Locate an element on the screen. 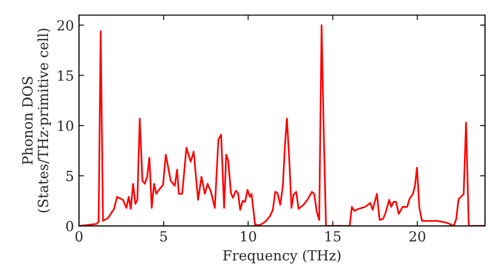  y-tick-label: 0 is located at coordinates (70, 226).